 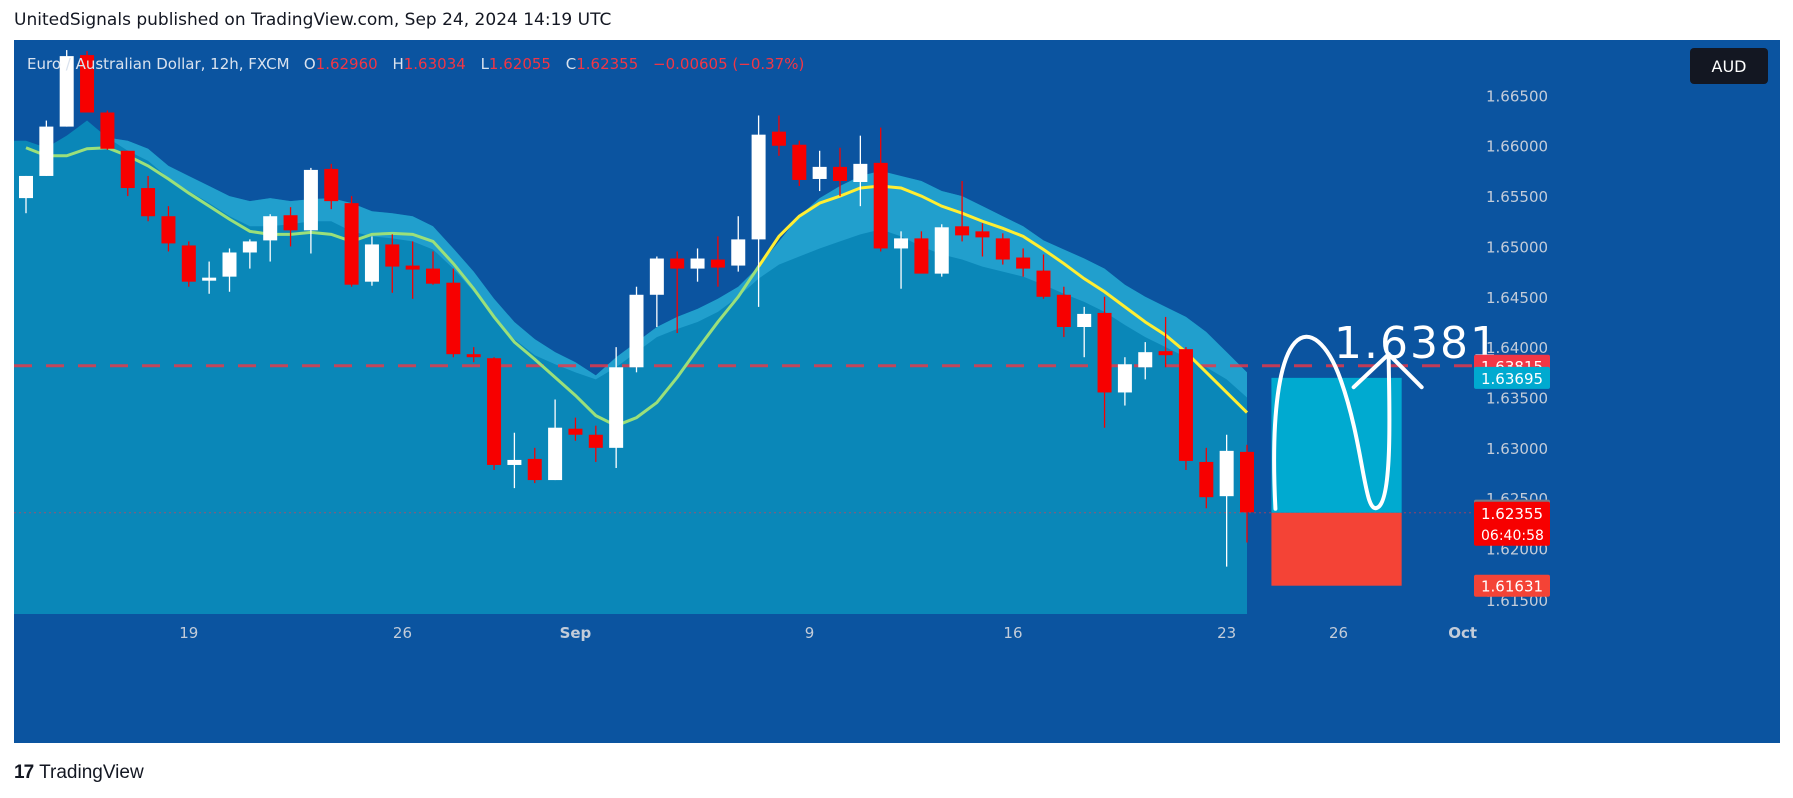 What do you see at coordinates (158, 64) in the screenshot?
I see `symbol-name: Euro / Australian Dollar, 12h, FXCM` at bounding box center [158, 64].